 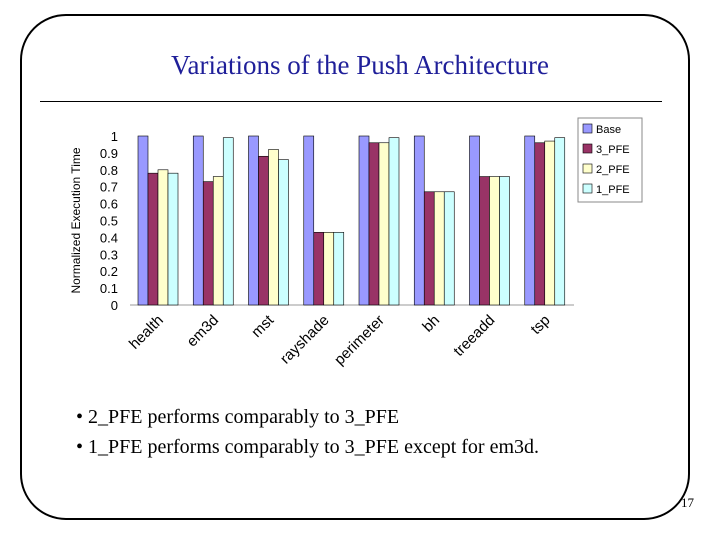 What do you see at coordinates (613, 170) in the screenshot?
I see `legend-label: 2_PFE` at bounding box center [613, 170].